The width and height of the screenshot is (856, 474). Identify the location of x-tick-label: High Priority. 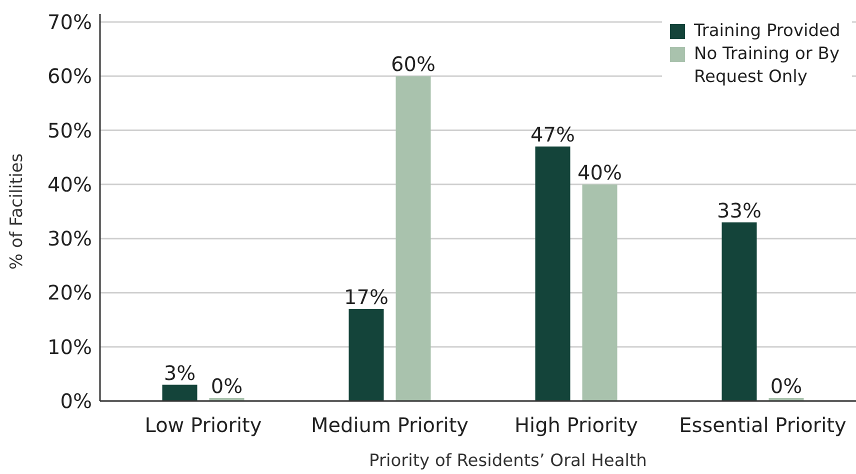
(576, 425).